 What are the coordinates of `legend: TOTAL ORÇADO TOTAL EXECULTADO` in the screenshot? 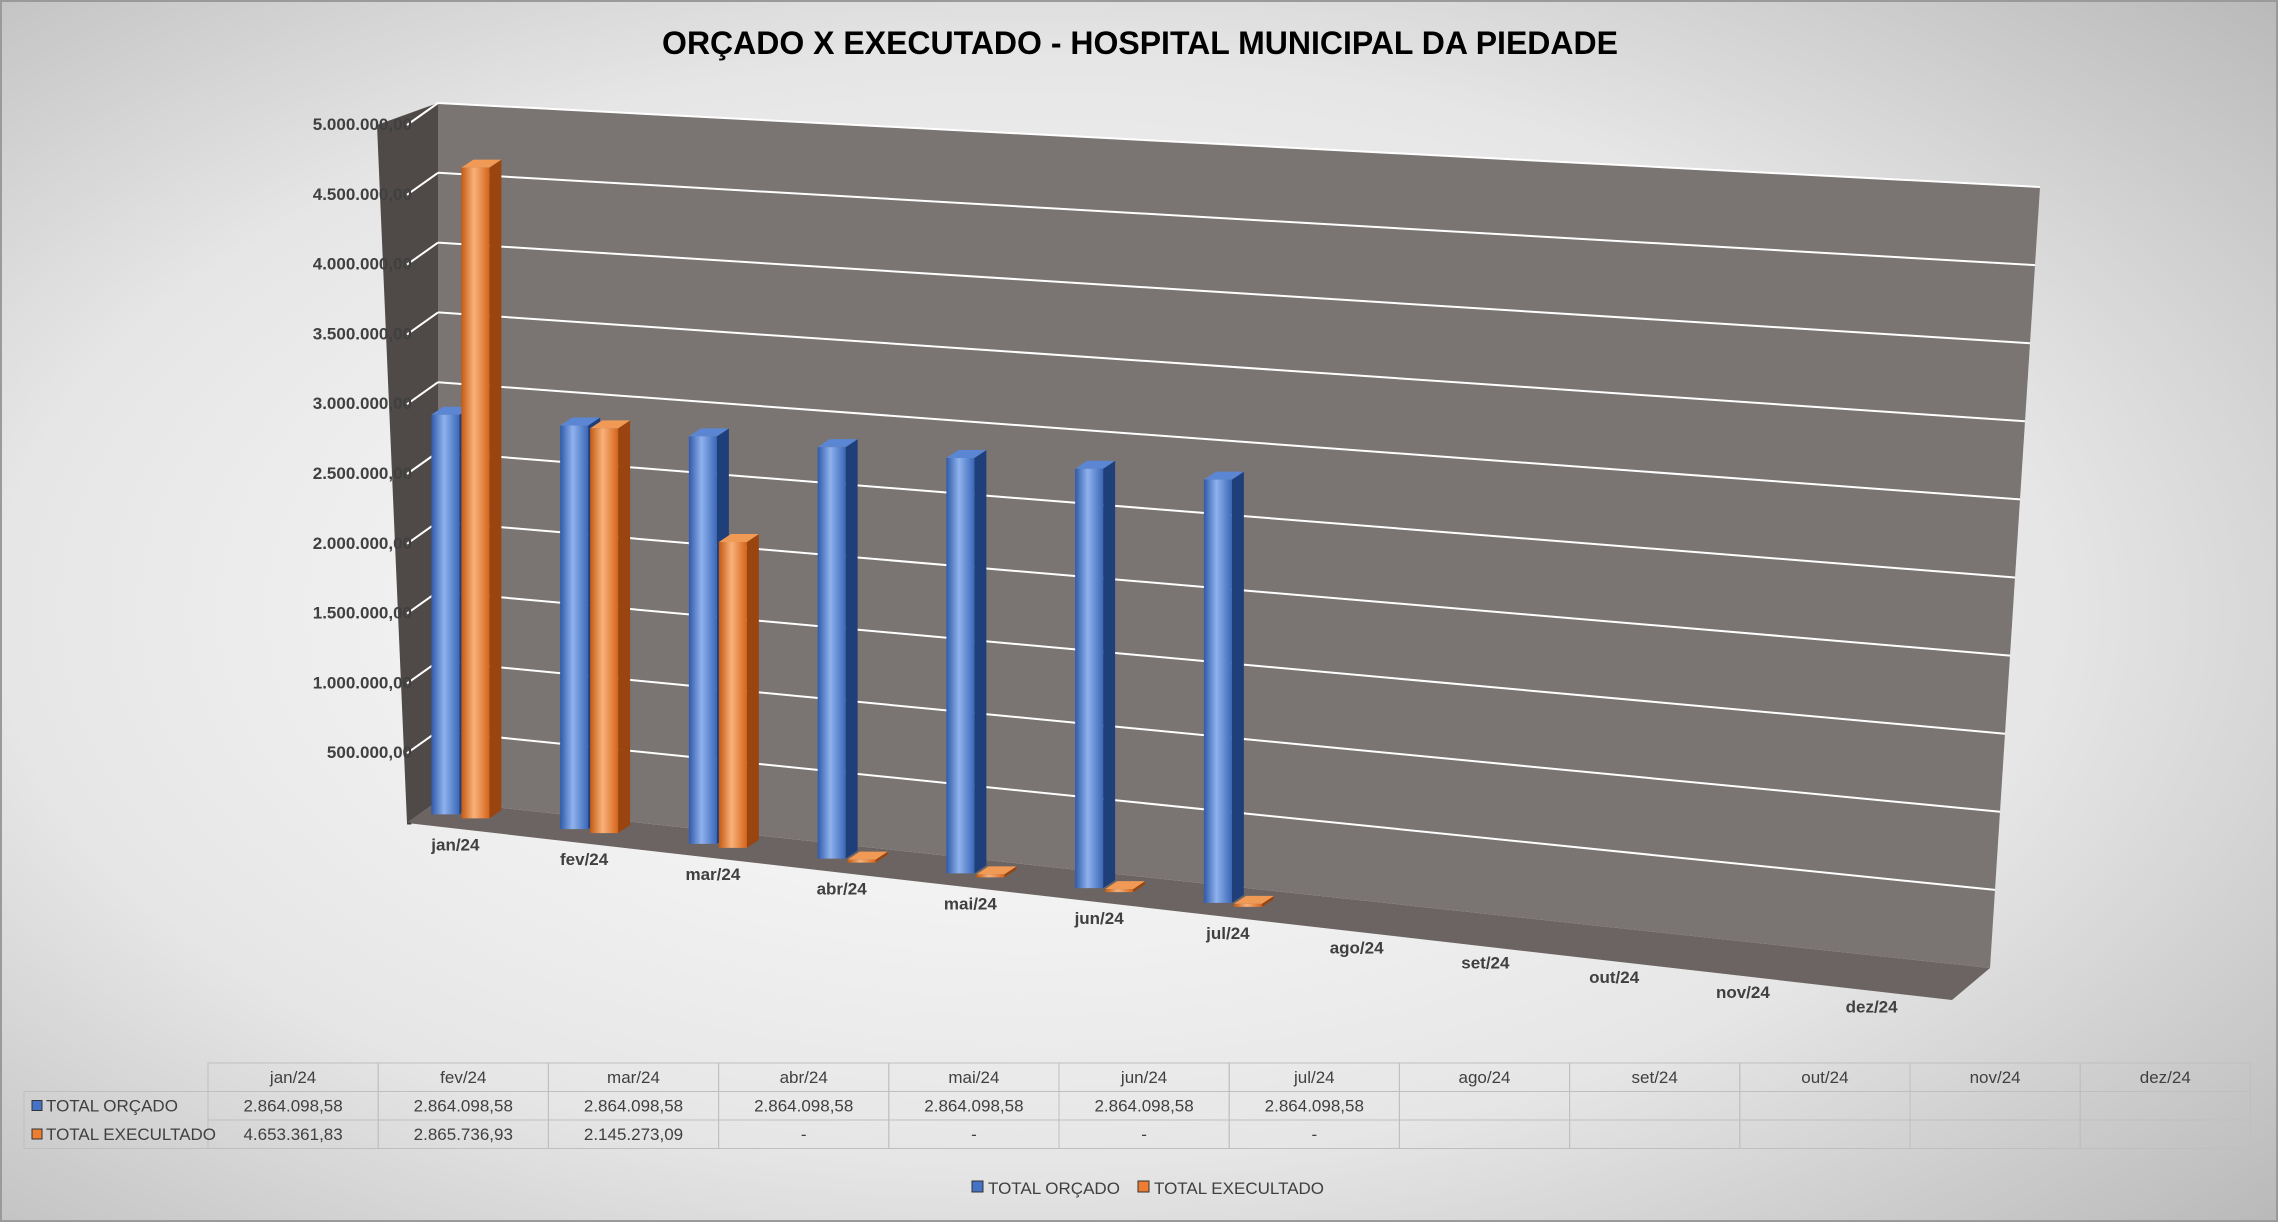 It's located at (1147, 1188).